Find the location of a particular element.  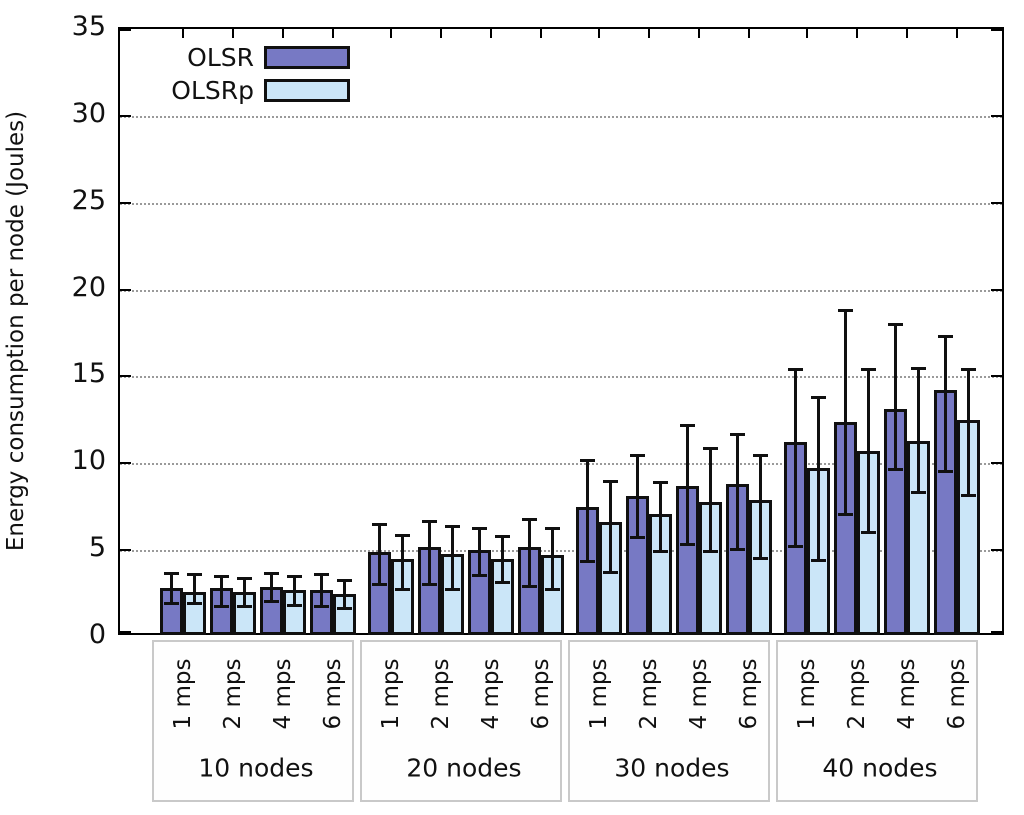

gridline-y10 is located at coordinates (561, 464).